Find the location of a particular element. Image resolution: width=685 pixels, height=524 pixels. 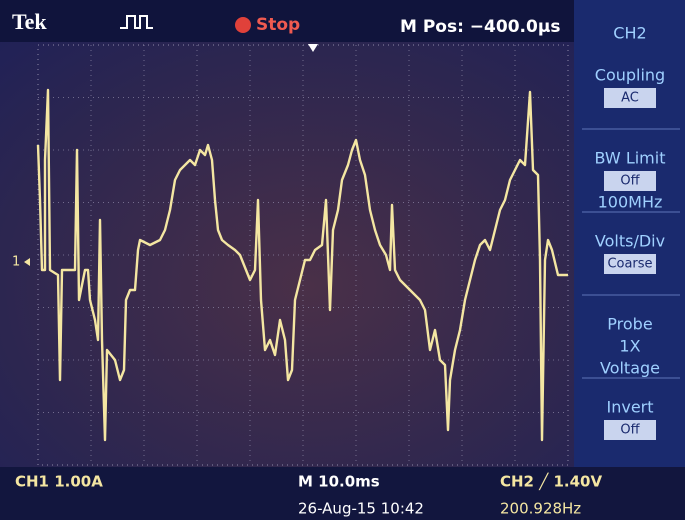

channel-marker: 1 is located at coordinates (16, 262).